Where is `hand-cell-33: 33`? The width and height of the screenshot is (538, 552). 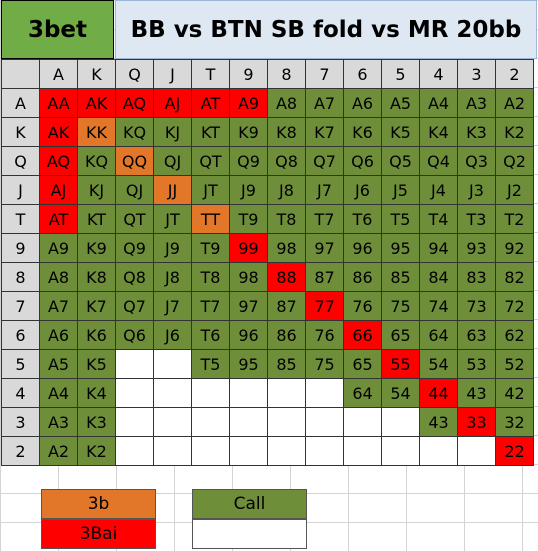 hand-cell-33: 33 is located at coordinates (476, 422).